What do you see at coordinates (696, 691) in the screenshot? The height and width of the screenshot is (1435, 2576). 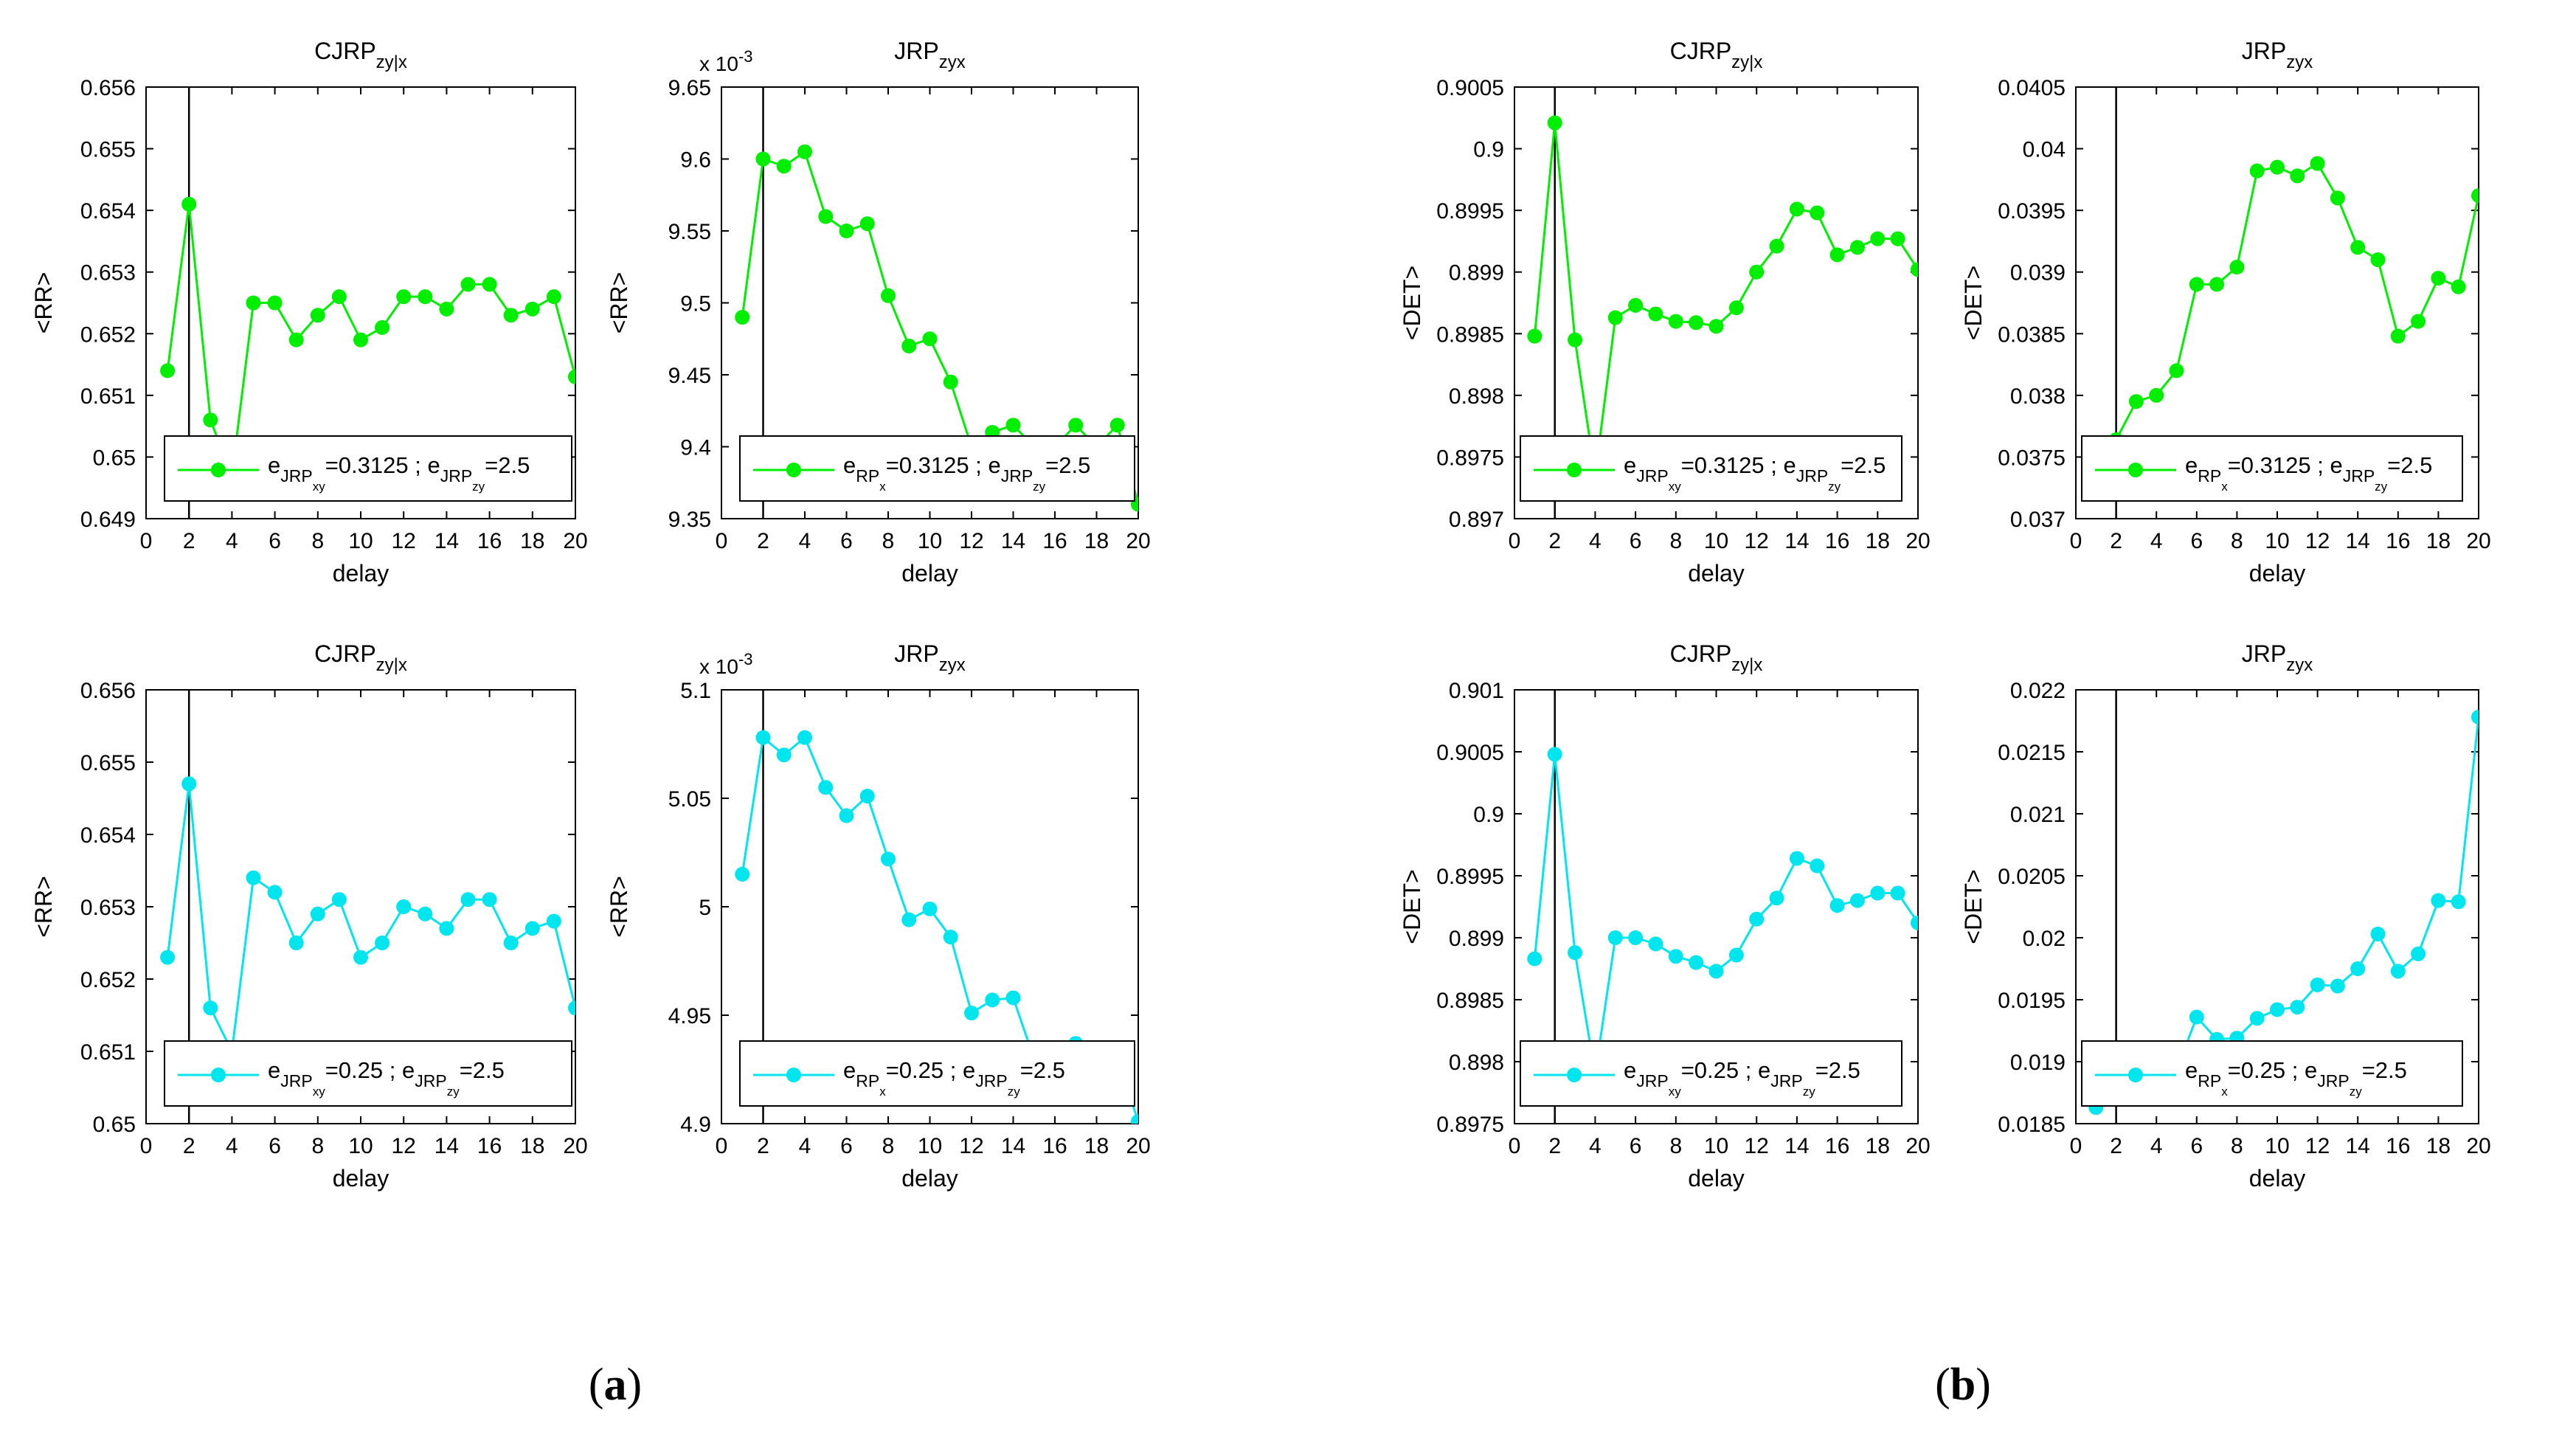 I see `y-tick-label: 5.1` at bounding box center [696, 691].